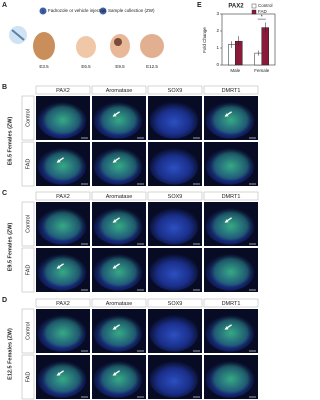  Describe the element at coordinates (217, 30) in the screenshot. I see `y-tick-label: 2` at that location.